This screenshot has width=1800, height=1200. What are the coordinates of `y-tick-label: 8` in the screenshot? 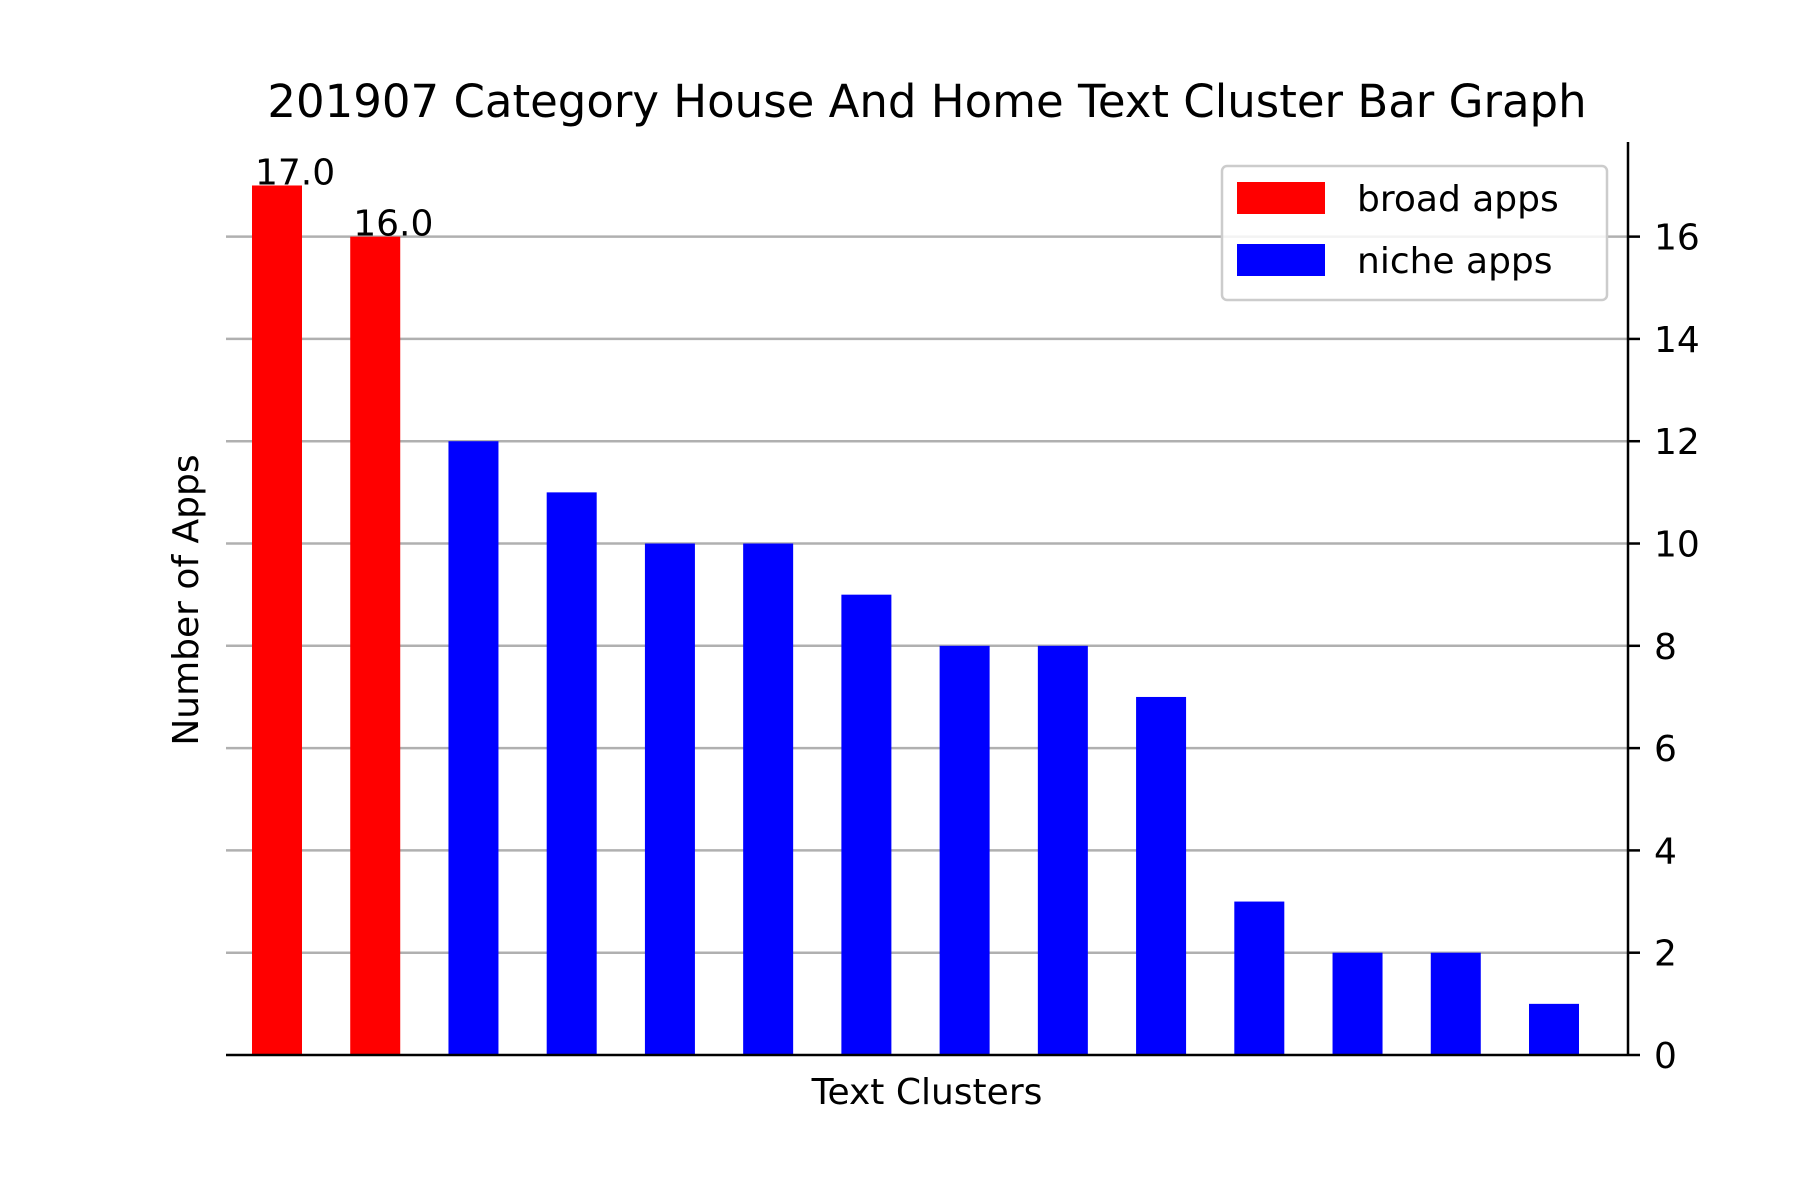 It's located at (1665, 647).